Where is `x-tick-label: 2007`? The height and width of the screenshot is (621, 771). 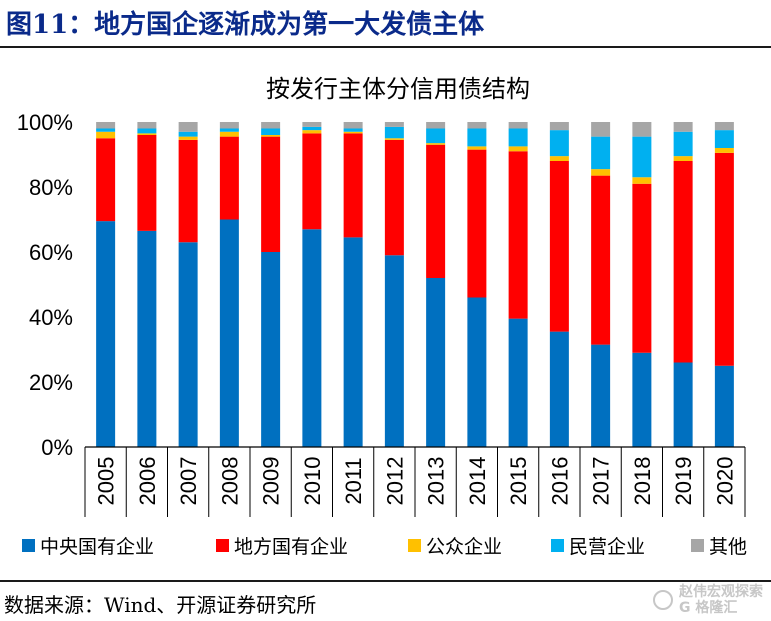 x-tick-label: 2007 is located at coordinates (188, 481).